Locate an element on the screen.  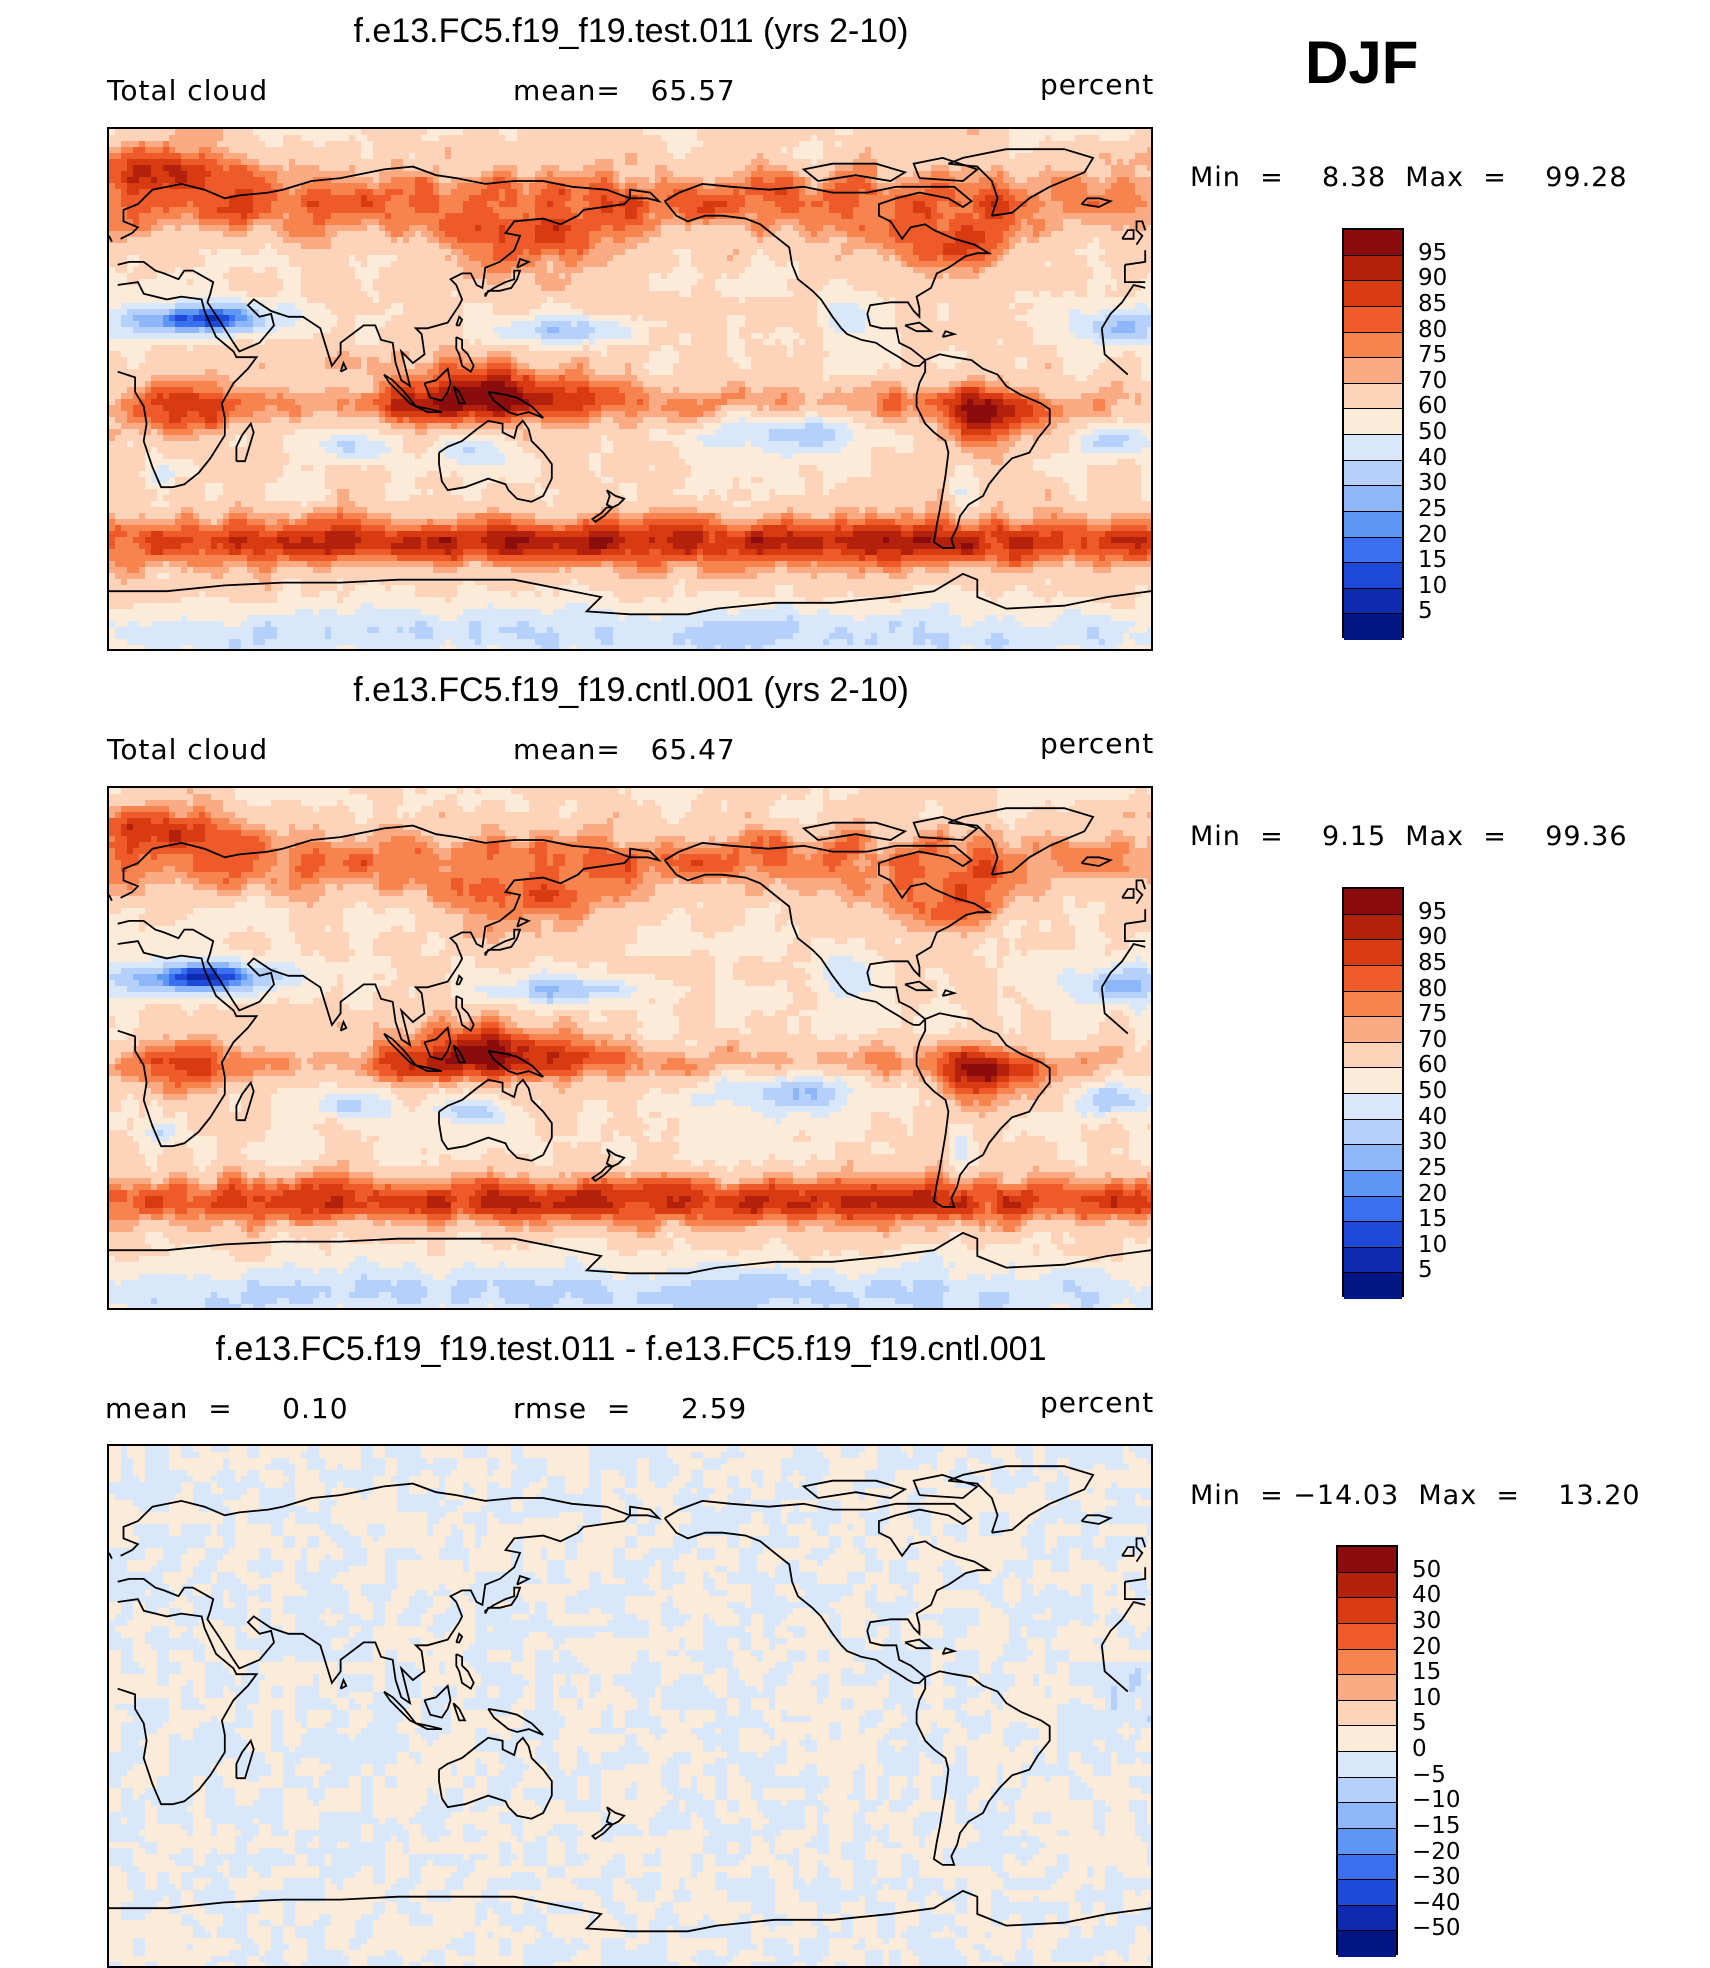
season-label: DJF is located at coordinates (1361, 62).